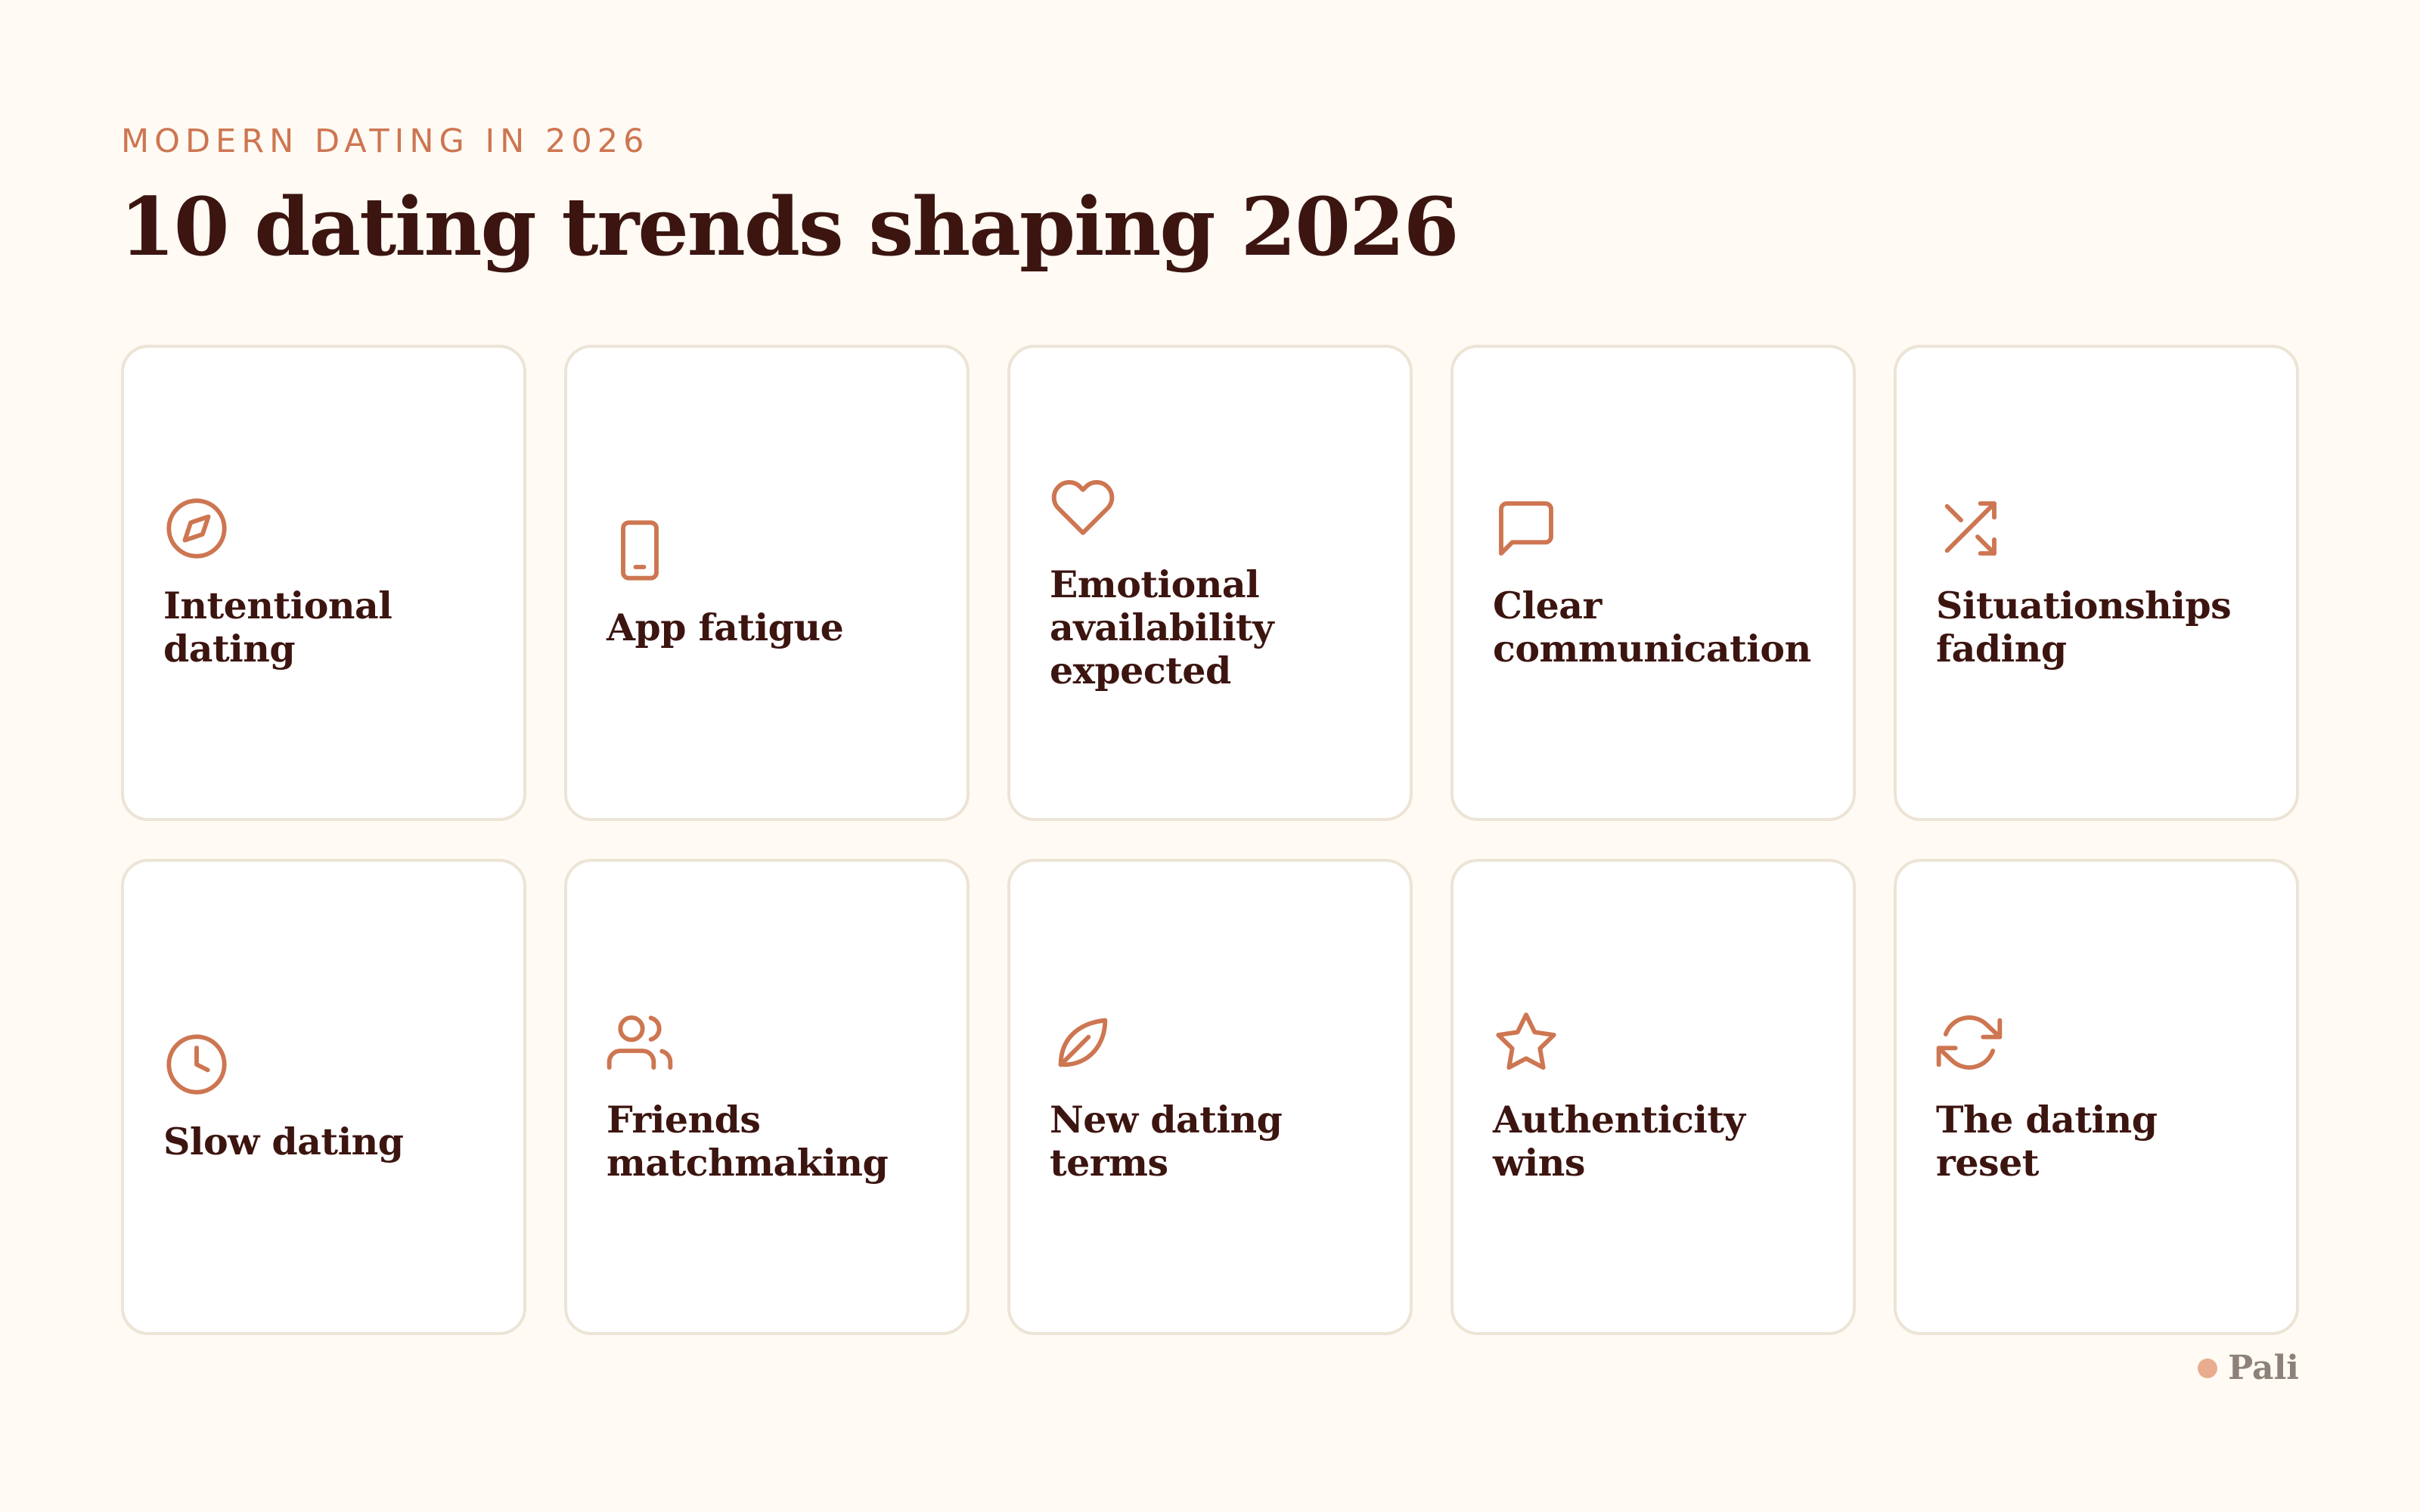 This screenshot has width=2420, height=1512. What do you see at coordinates (1526, 1042) in the screenshot?
I see `star-icon` at bounding box center [1526, 1042].